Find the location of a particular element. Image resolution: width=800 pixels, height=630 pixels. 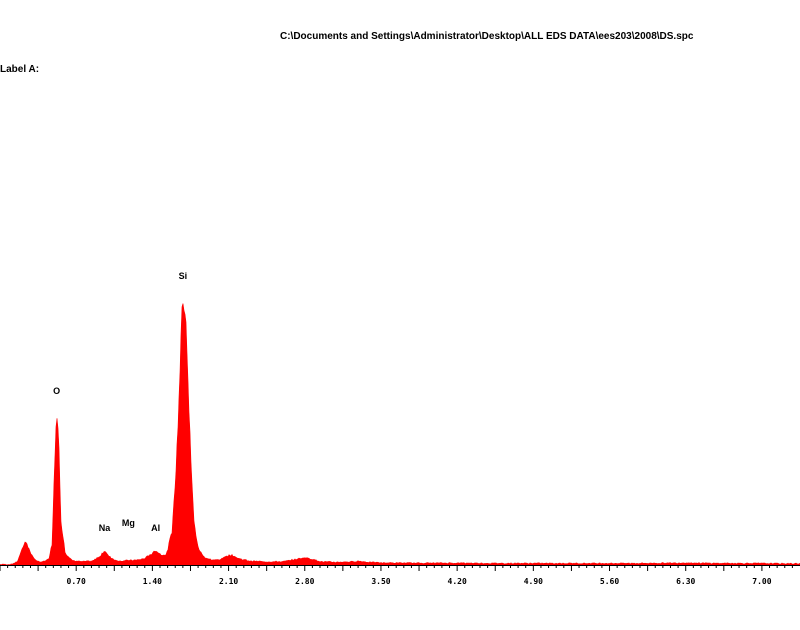

peak-labels: O Na Mg Al Si is located at coordinates (120, 402).